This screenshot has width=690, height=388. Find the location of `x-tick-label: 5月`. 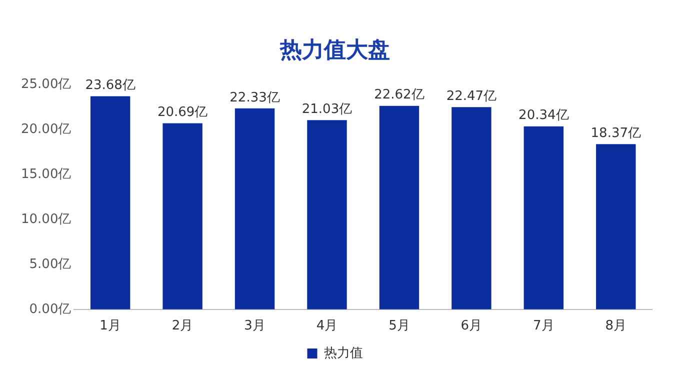

x-tick-label: 5月 is located at coordinates (399, 326).